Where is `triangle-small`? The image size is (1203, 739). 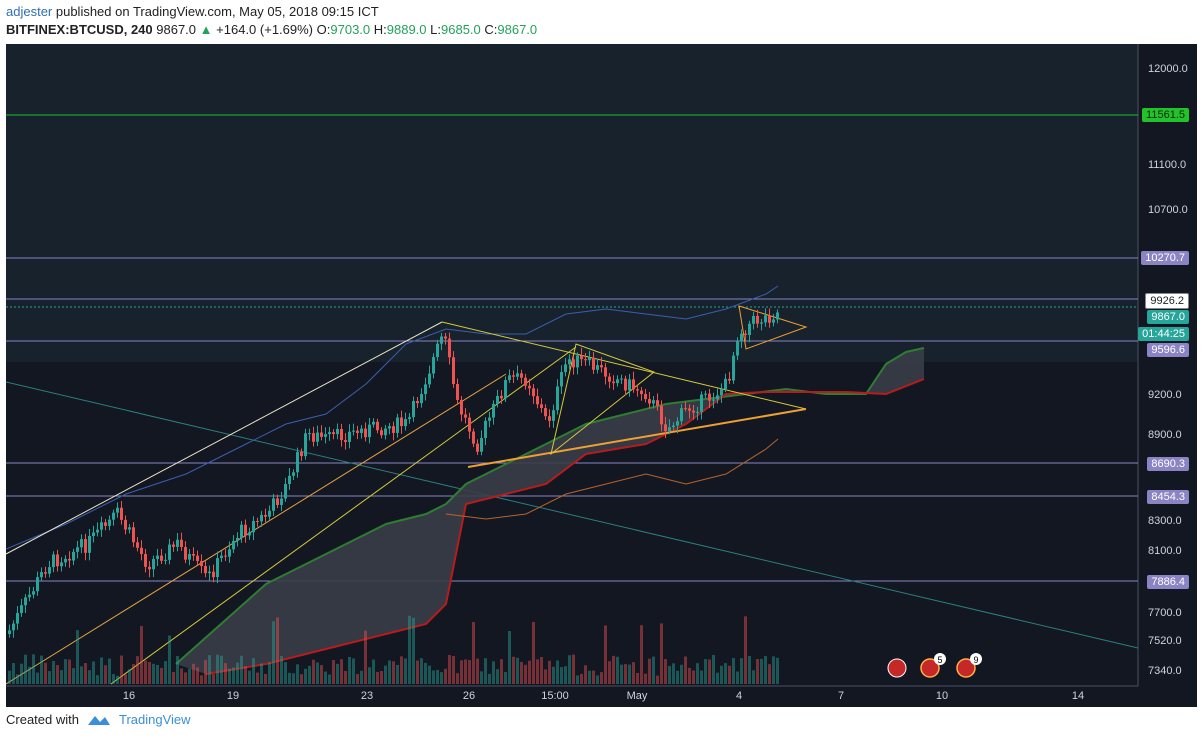
triangle-small is located at coordinates (603, 399).